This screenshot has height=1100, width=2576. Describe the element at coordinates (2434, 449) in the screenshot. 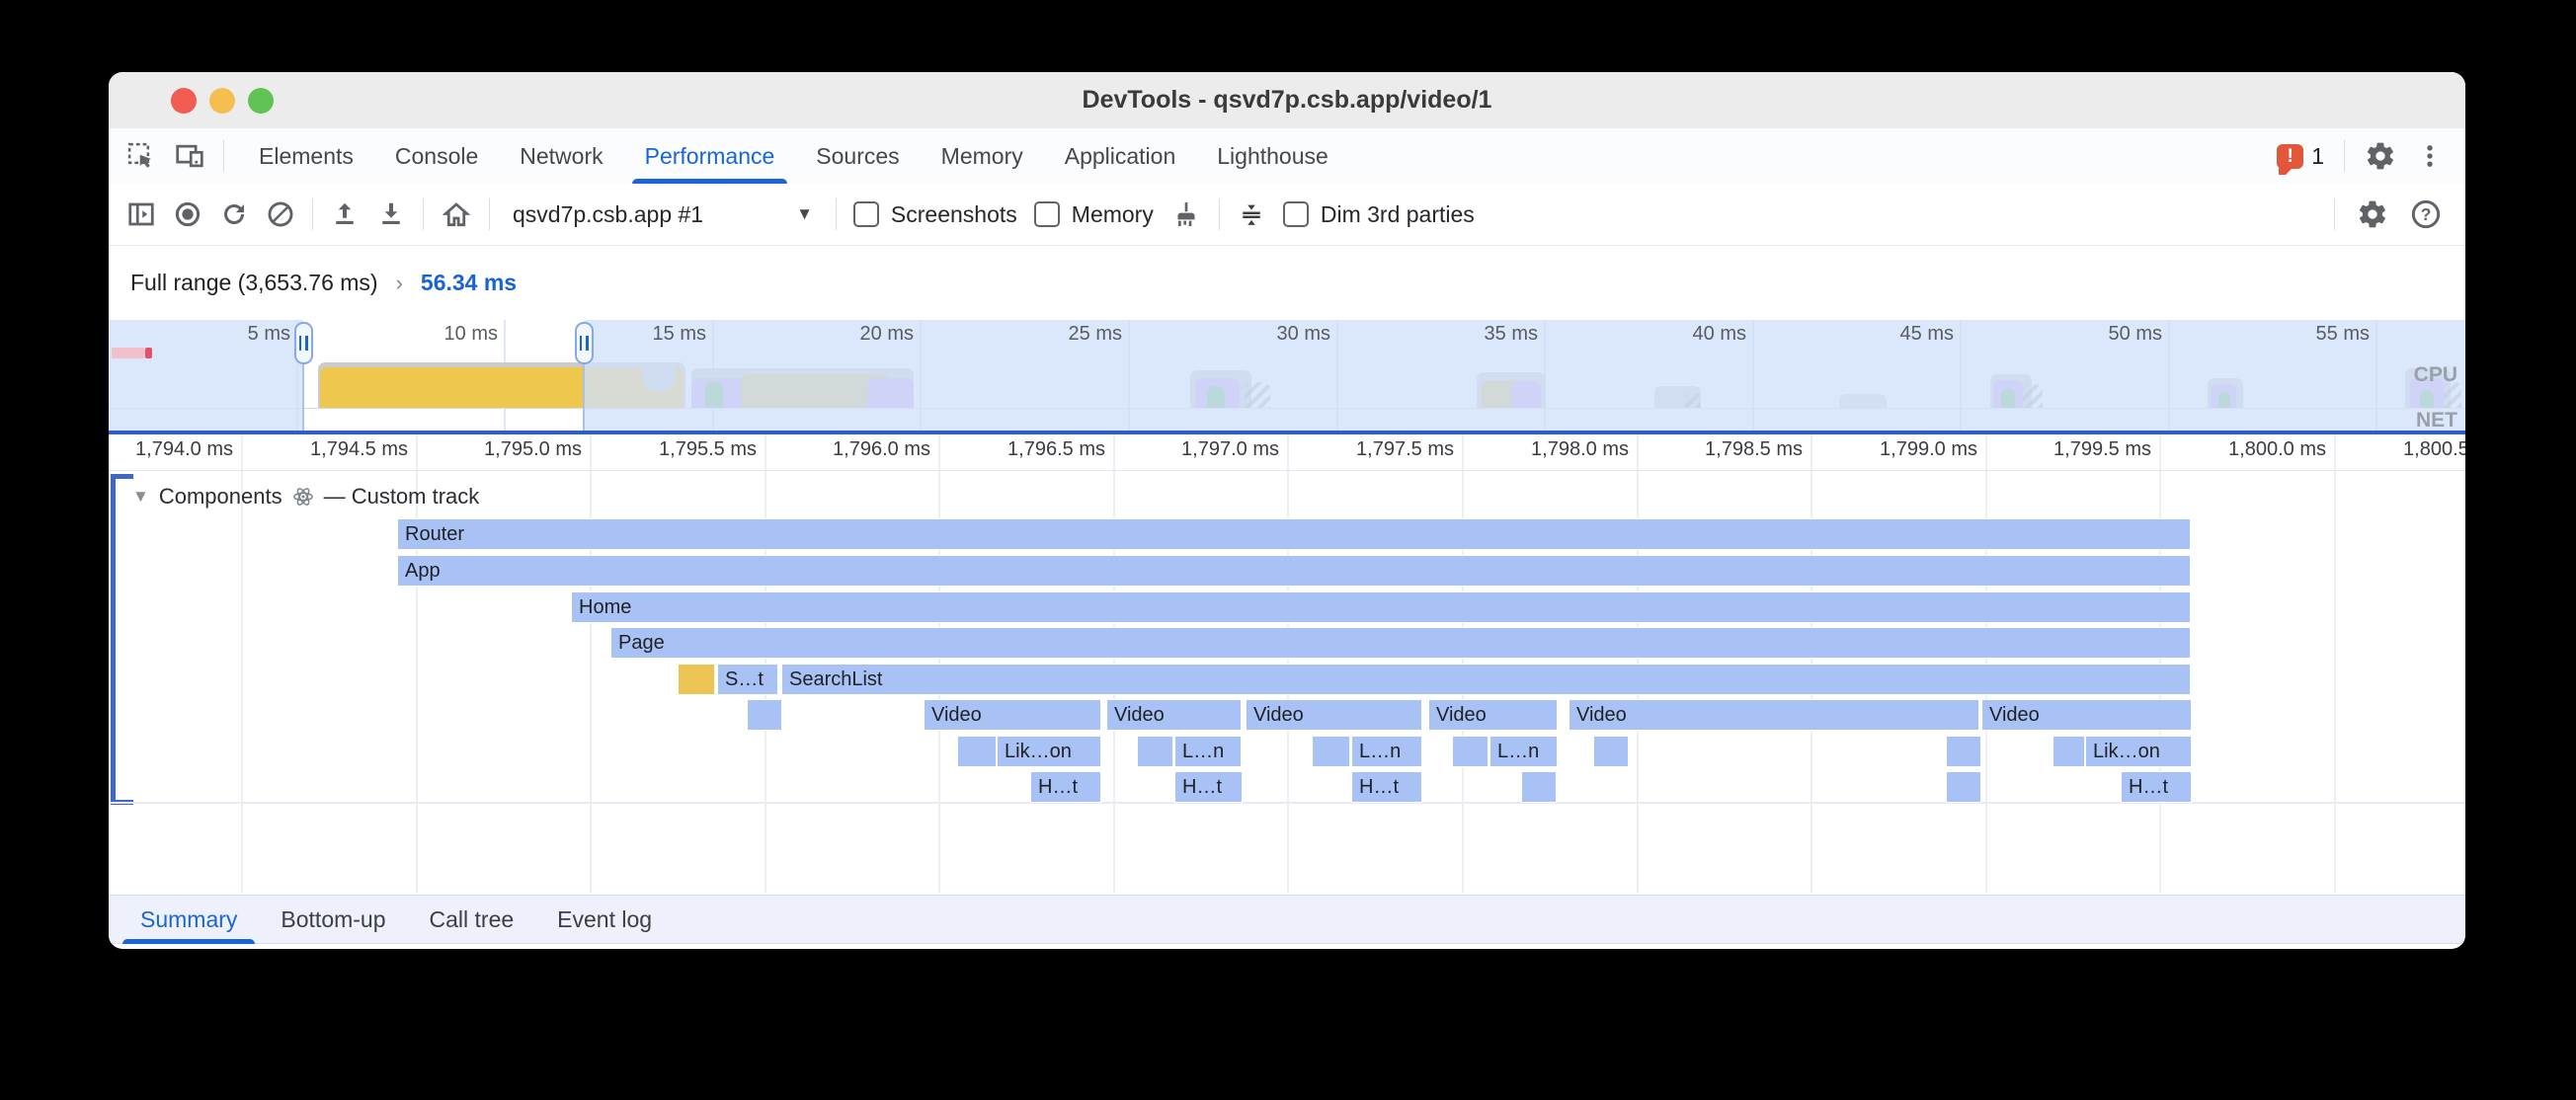

I see `ruler-tick-label: 1,800.5 ms` at that location.